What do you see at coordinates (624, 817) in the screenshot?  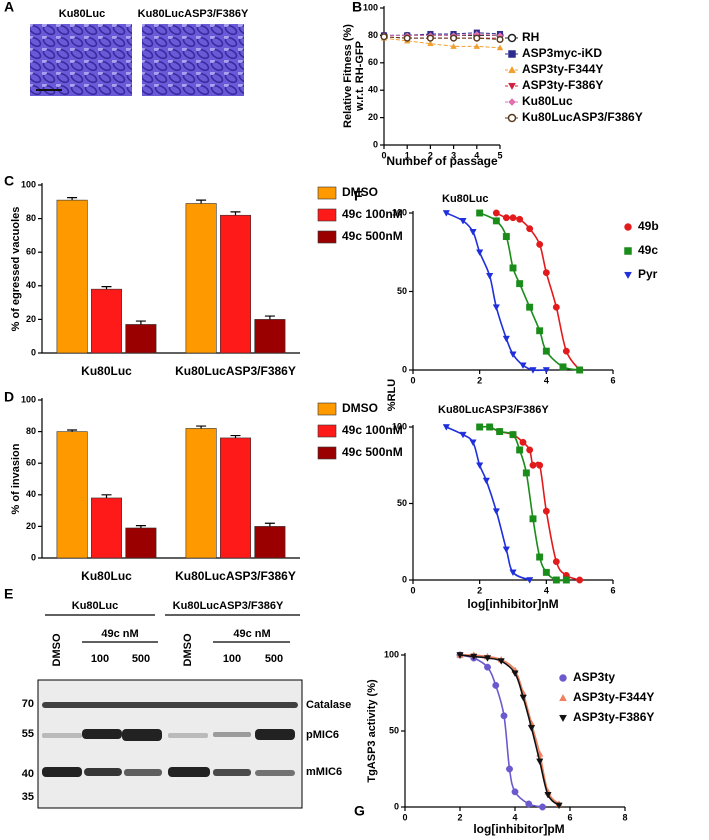 I see `x-tick-label: 8` at bounding box center [624, 817].